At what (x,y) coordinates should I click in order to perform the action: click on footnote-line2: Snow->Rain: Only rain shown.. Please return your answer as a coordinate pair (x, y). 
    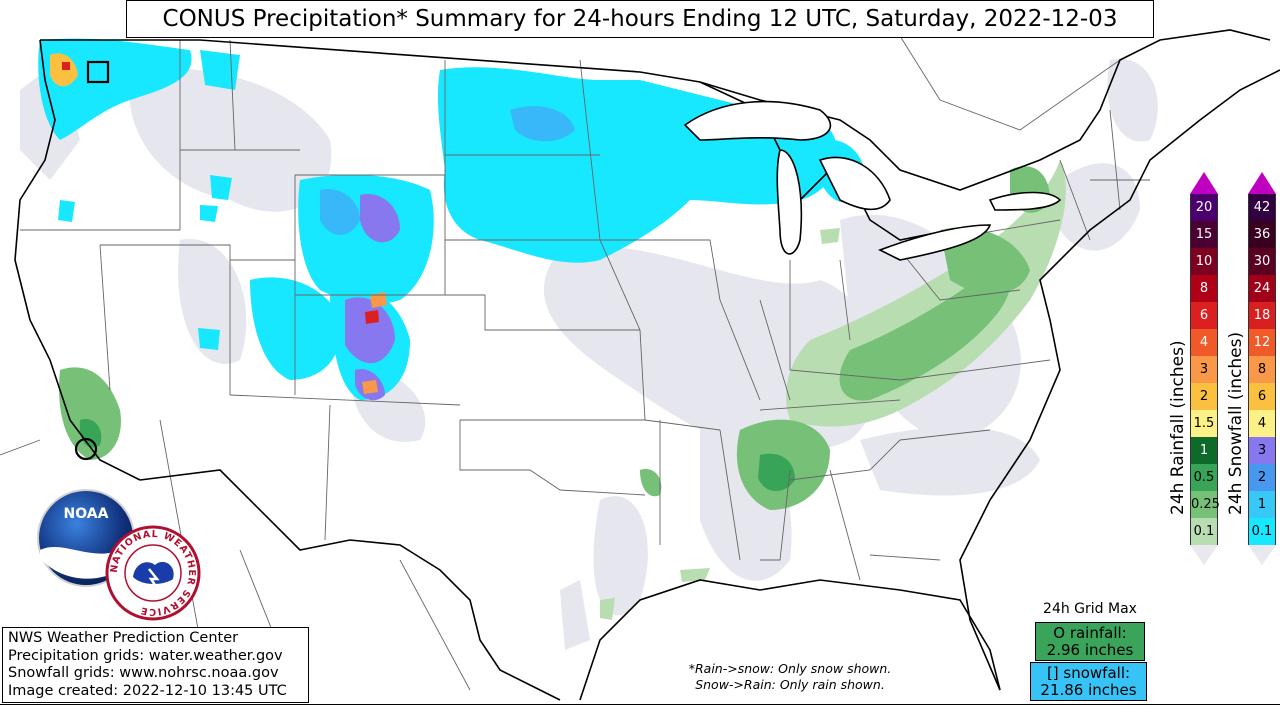
    Looking at the image, I should click on (790, 684).